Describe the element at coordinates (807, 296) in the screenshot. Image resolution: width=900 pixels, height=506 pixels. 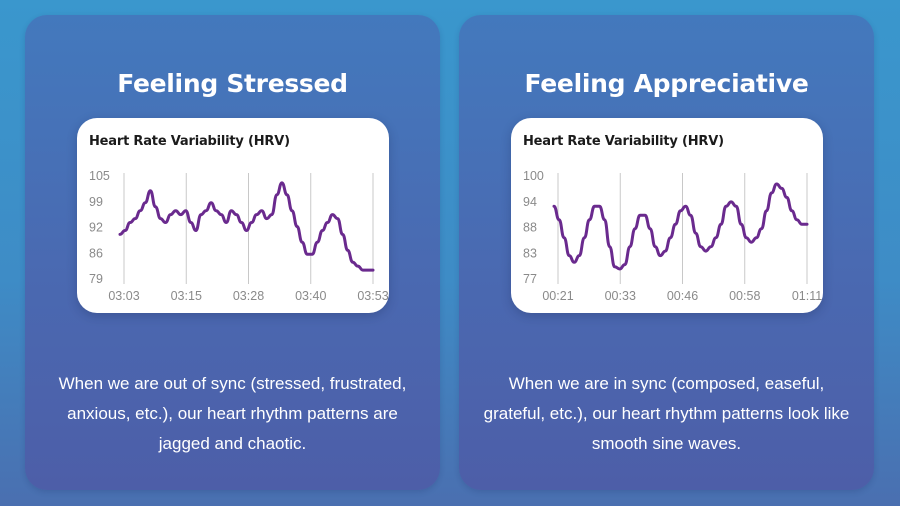
I see `x-tick-label: 01:11` at that location.